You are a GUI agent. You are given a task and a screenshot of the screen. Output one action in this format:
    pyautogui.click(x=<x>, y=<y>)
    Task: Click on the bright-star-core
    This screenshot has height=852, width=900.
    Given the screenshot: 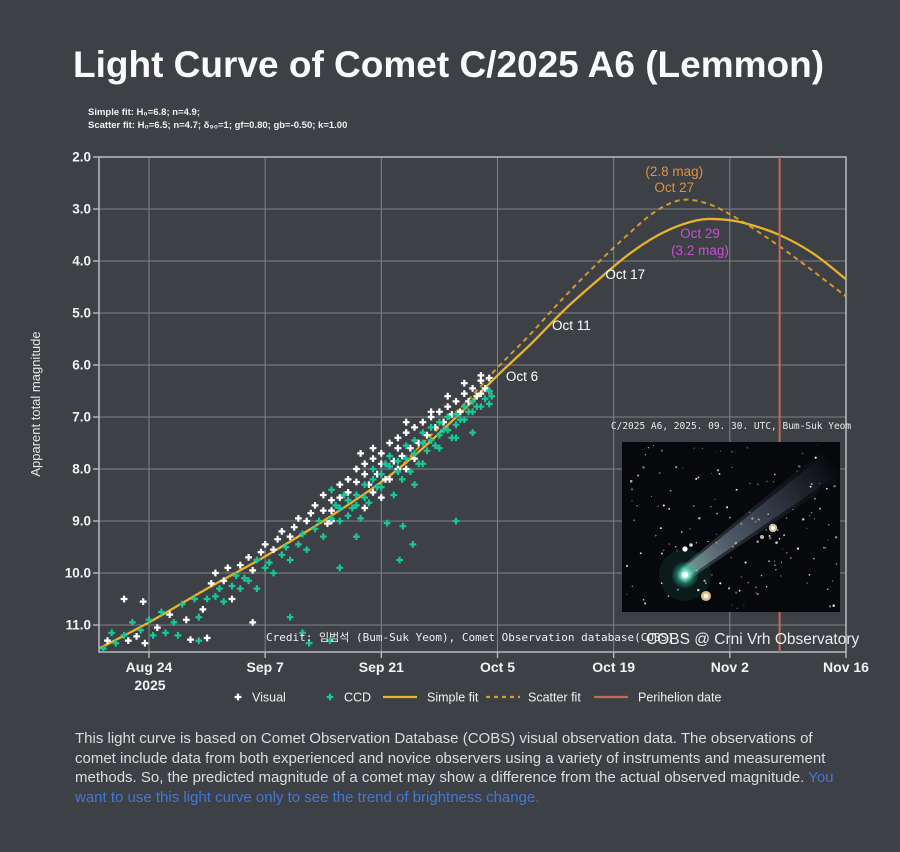 What is the action you would take?
    pyautogui.click(x=706, y=596)
    